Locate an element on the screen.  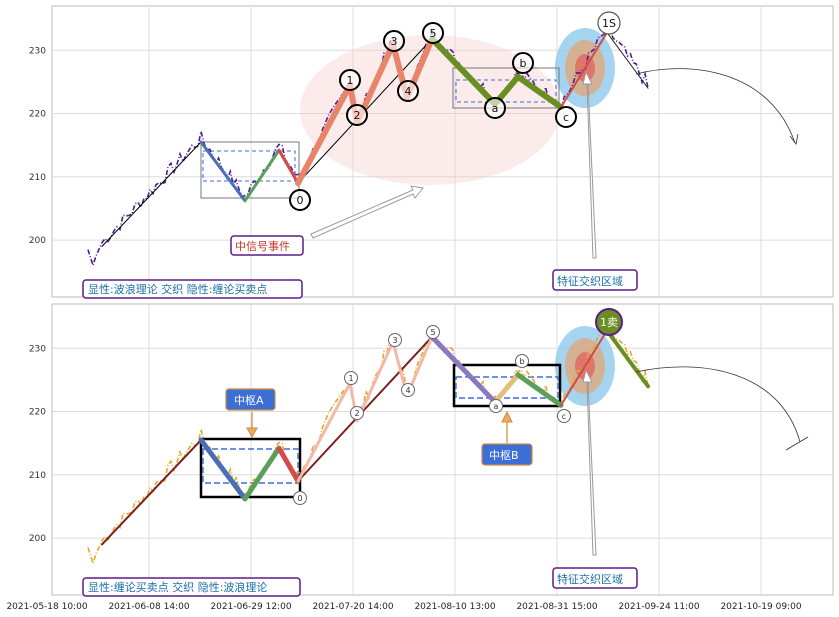
pivot-a-text: 中枢A is located at coordinates (249, 400).